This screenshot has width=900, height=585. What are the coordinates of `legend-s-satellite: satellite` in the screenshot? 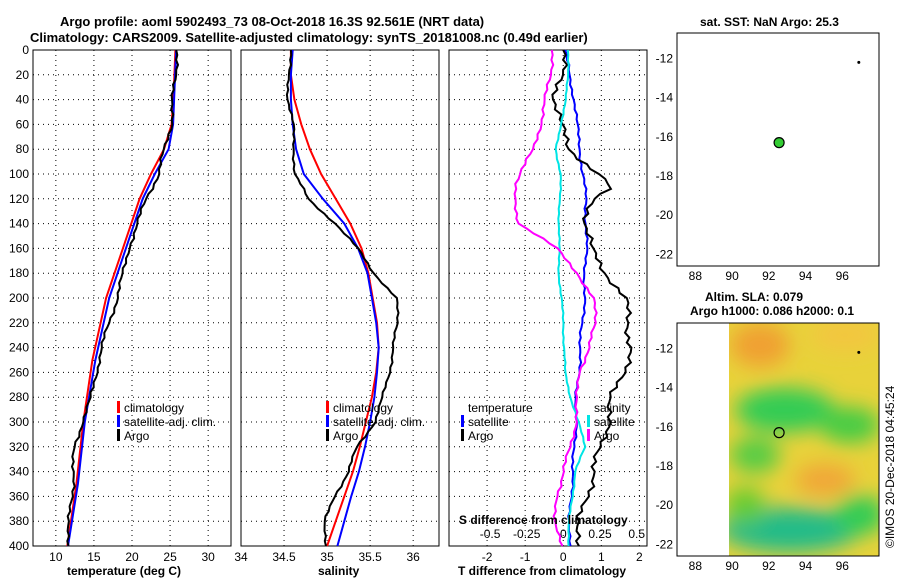 It's located at (614, 422).